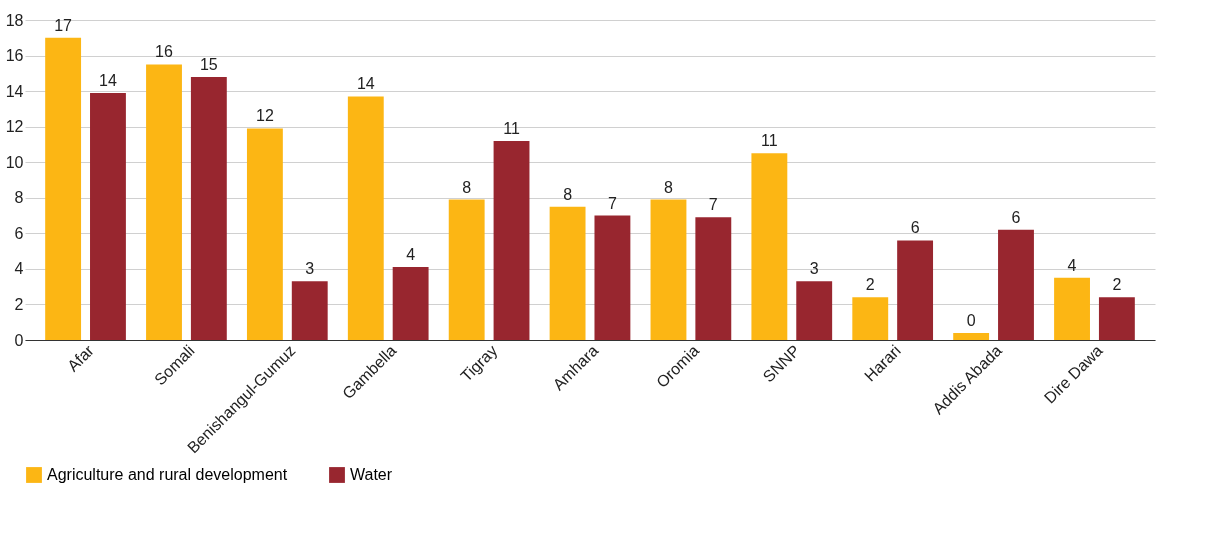  I want to click on data-label: 16, so click(164, 52).